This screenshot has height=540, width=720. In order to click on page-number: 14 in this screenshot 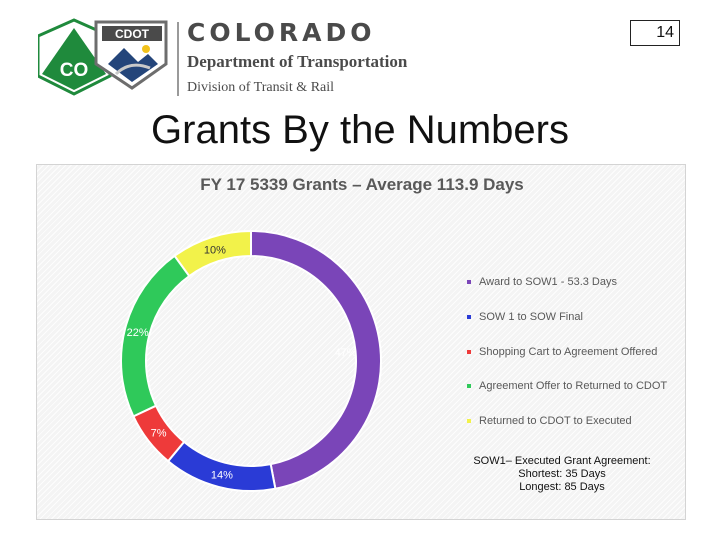, I will do `click(655, 33)`.